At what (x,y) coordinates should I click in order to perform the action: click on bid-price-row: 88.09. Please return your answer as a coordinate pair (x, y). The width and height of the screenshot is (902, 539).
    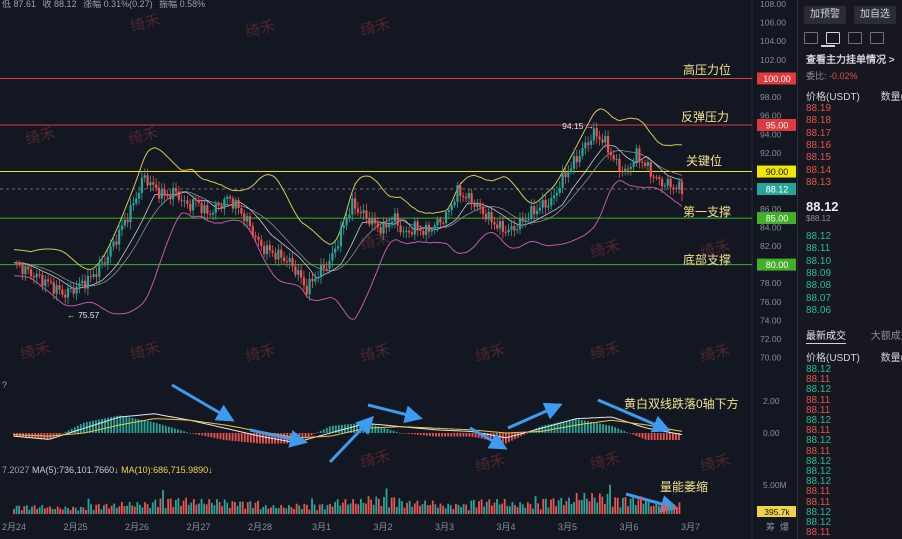
    Looking at the image, I should click on (819, 273).